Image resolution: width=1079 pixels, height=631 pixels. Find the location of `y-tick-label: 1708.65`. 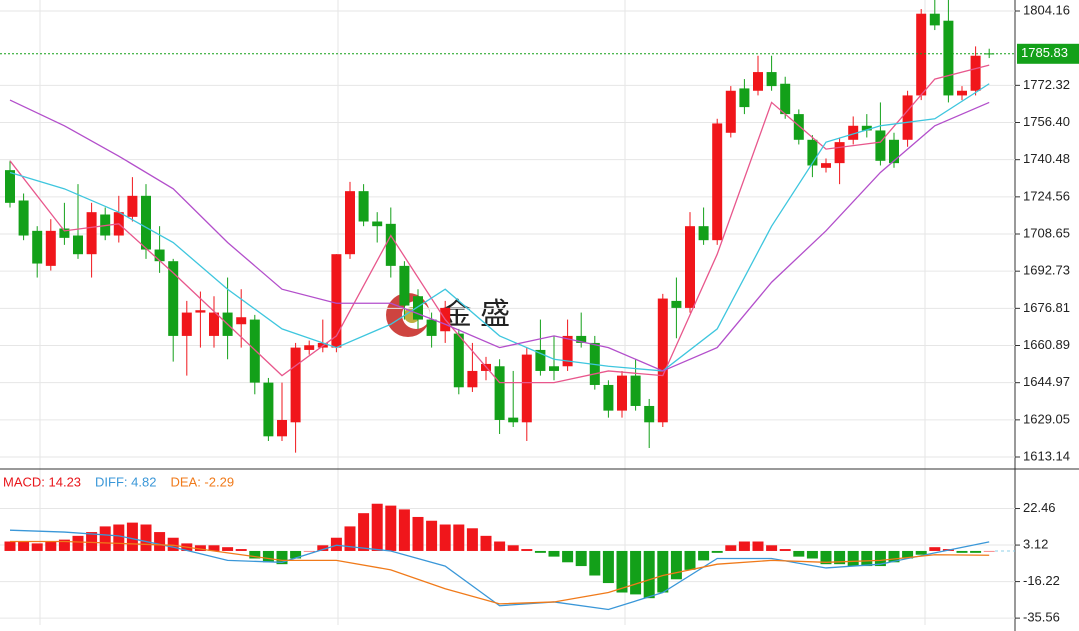

y-tick-label: 1708.65 is located at coordinates (1046, 232).